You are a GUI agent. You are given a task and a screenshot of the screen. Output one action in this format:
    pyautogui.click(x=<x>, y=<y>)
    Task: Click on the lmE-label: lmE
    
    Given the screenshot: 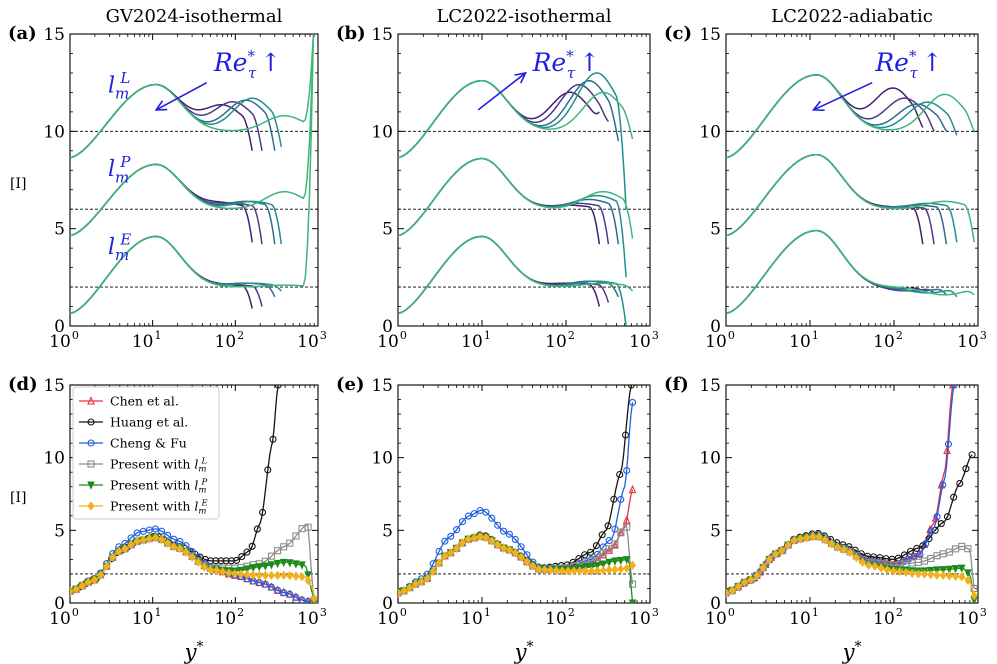 What is the action you would take?
    pyautogui.click(x=119, y=247)
    